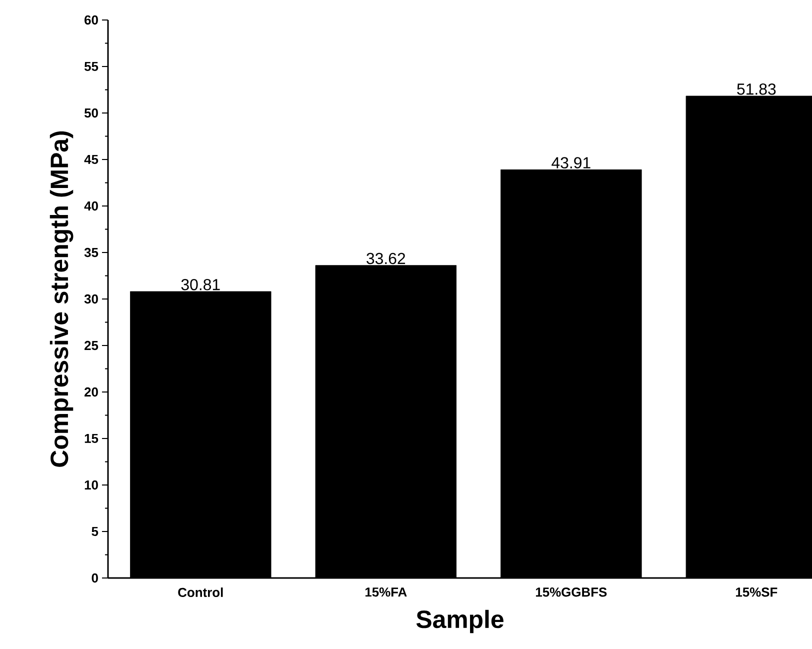  I want to click on y-tick-label: 60, so click(91, 20).